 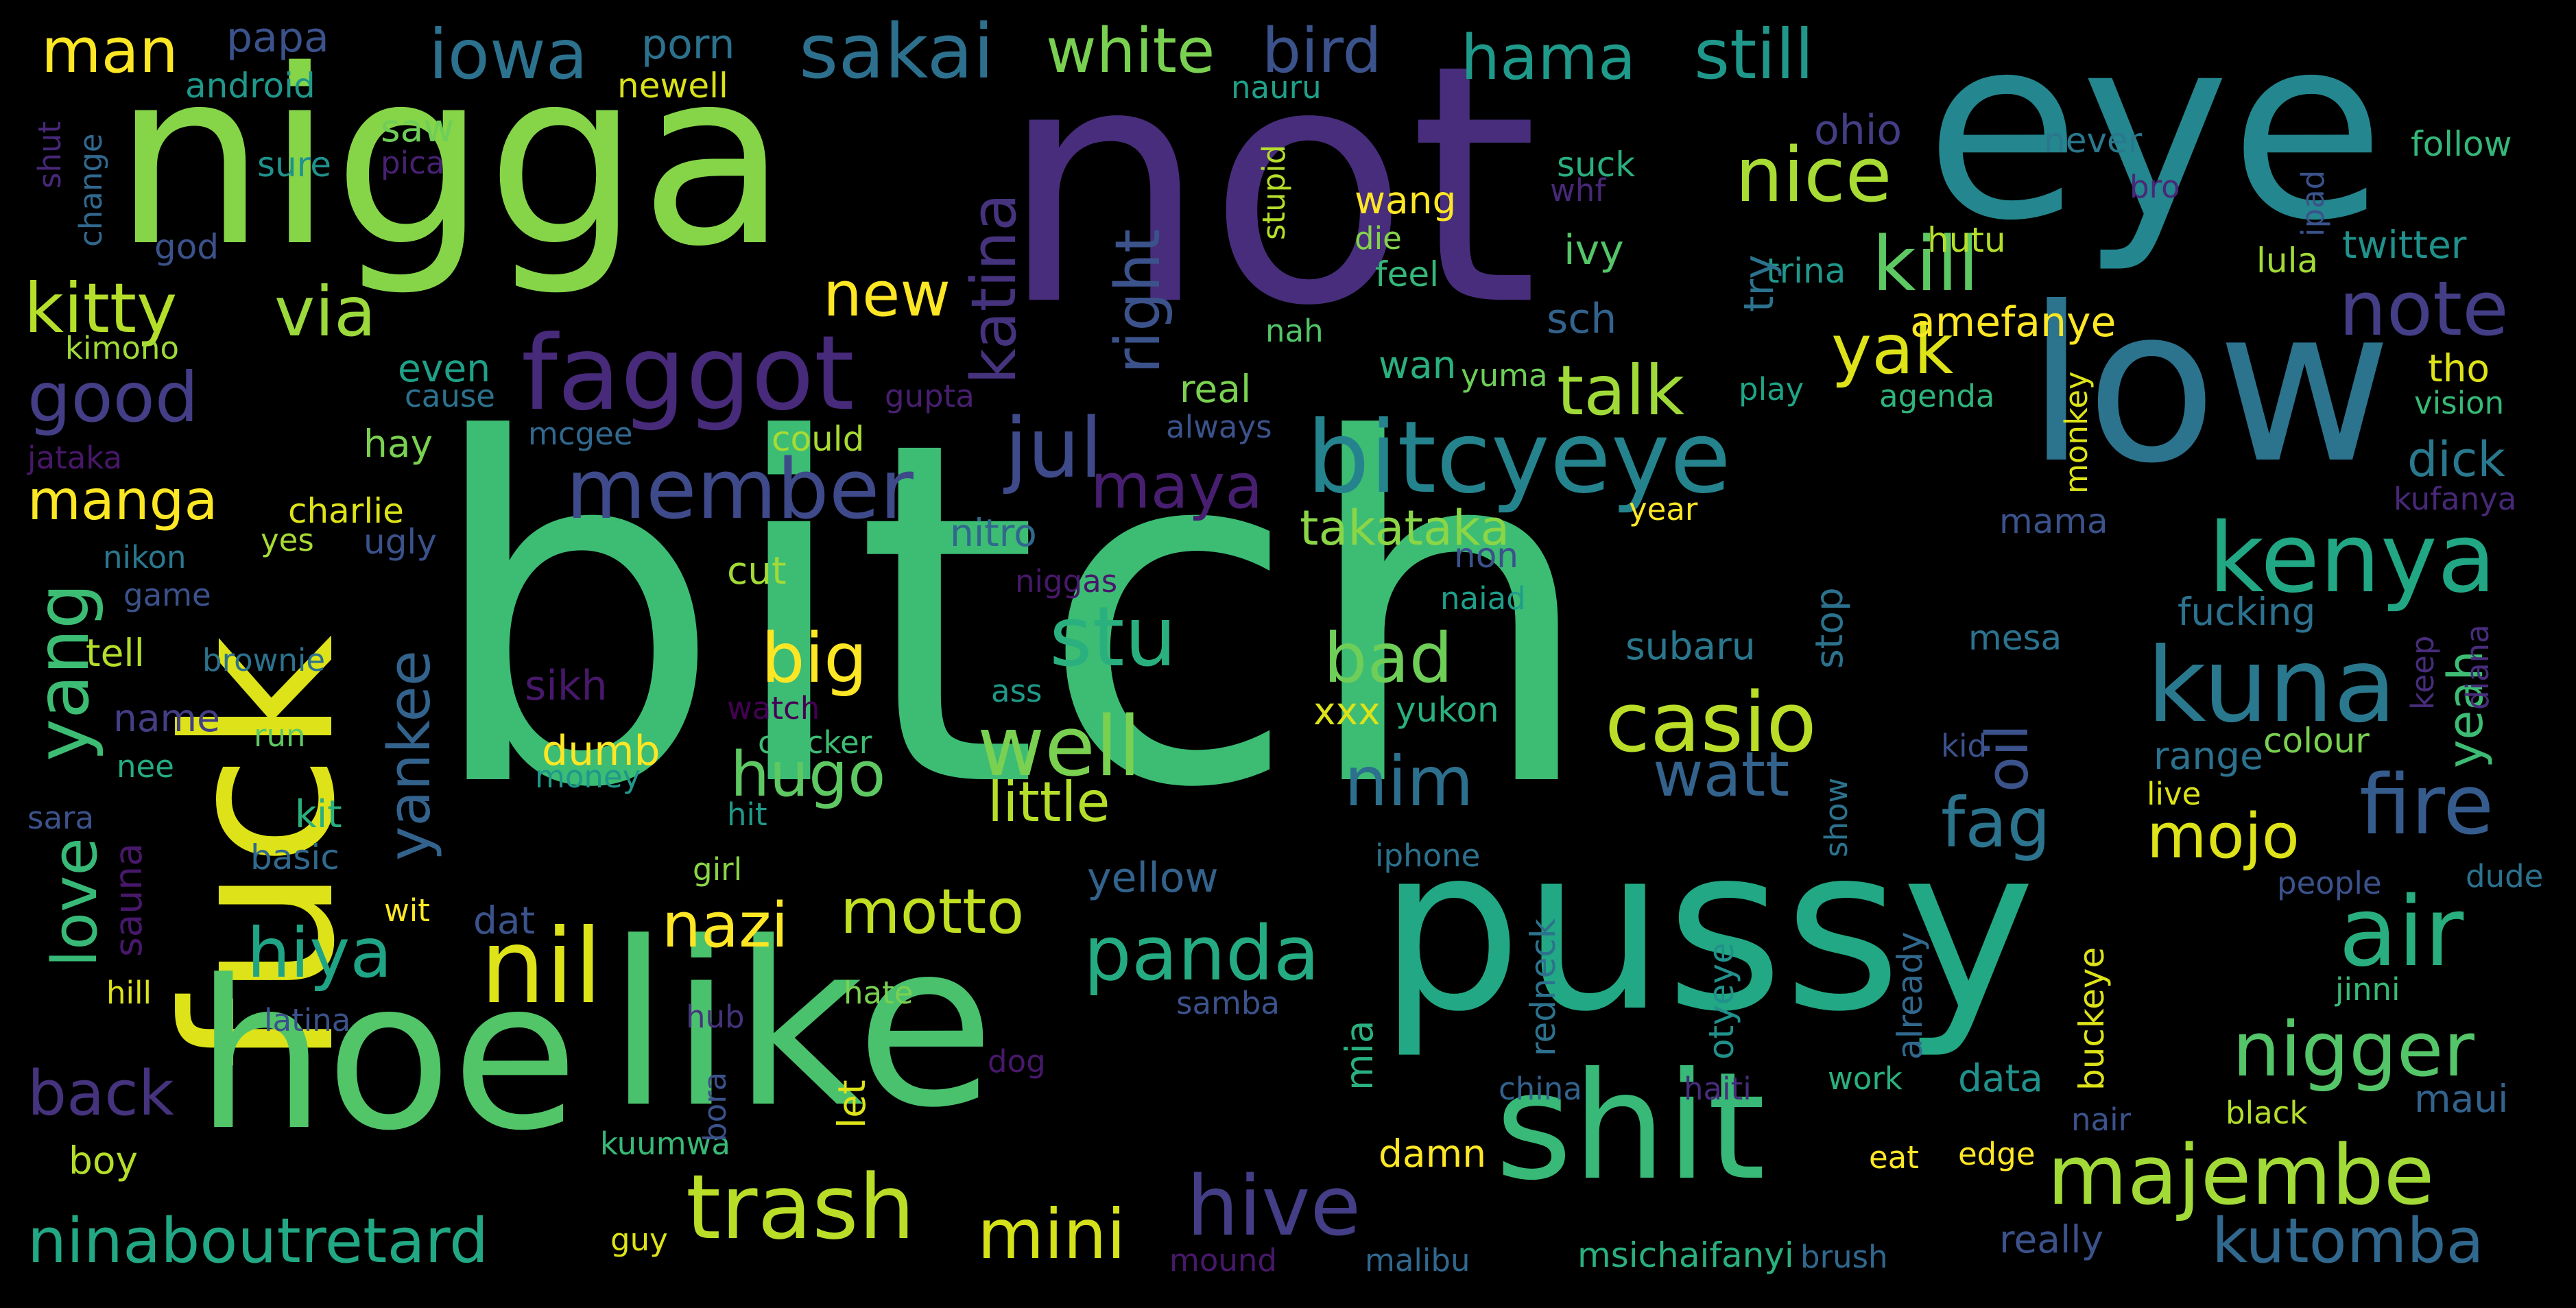 What do you see at coordinates (400, 542) in the screenshot?
I see `word-ugly: ugly` at bounding box center [400, 542].